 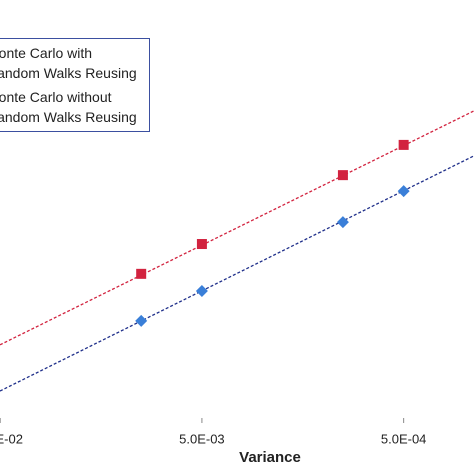 I want to click on legend-entry: Monte Carlo with Random Walks Reusing, so click(x=68, y=63).